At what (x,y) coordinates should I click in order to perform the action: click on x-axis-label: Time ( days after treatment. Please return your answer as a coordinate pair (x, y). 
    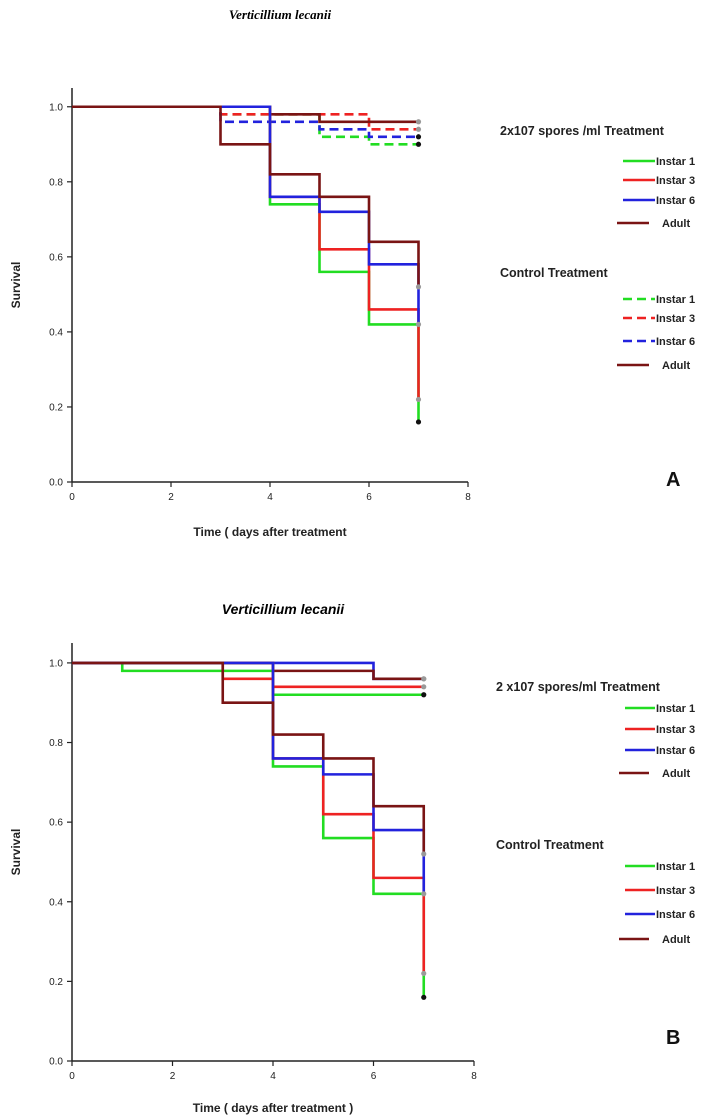
    Looking at the image, I should click on (269, 532).